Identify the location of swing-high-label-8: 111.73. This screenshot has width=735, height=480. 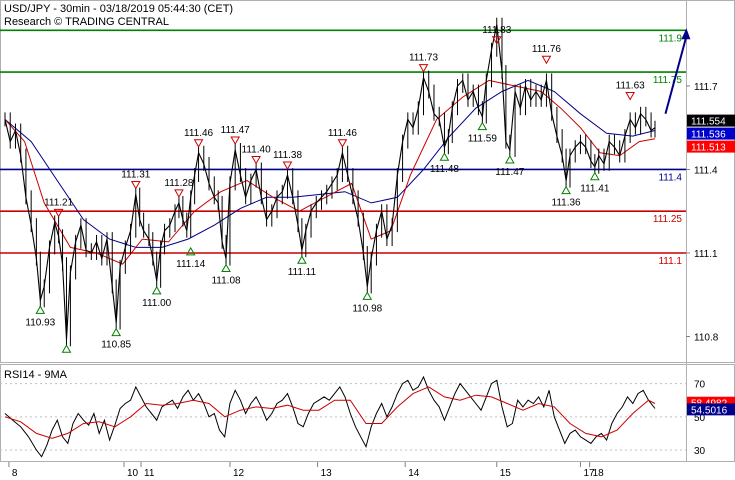
(424, 58).